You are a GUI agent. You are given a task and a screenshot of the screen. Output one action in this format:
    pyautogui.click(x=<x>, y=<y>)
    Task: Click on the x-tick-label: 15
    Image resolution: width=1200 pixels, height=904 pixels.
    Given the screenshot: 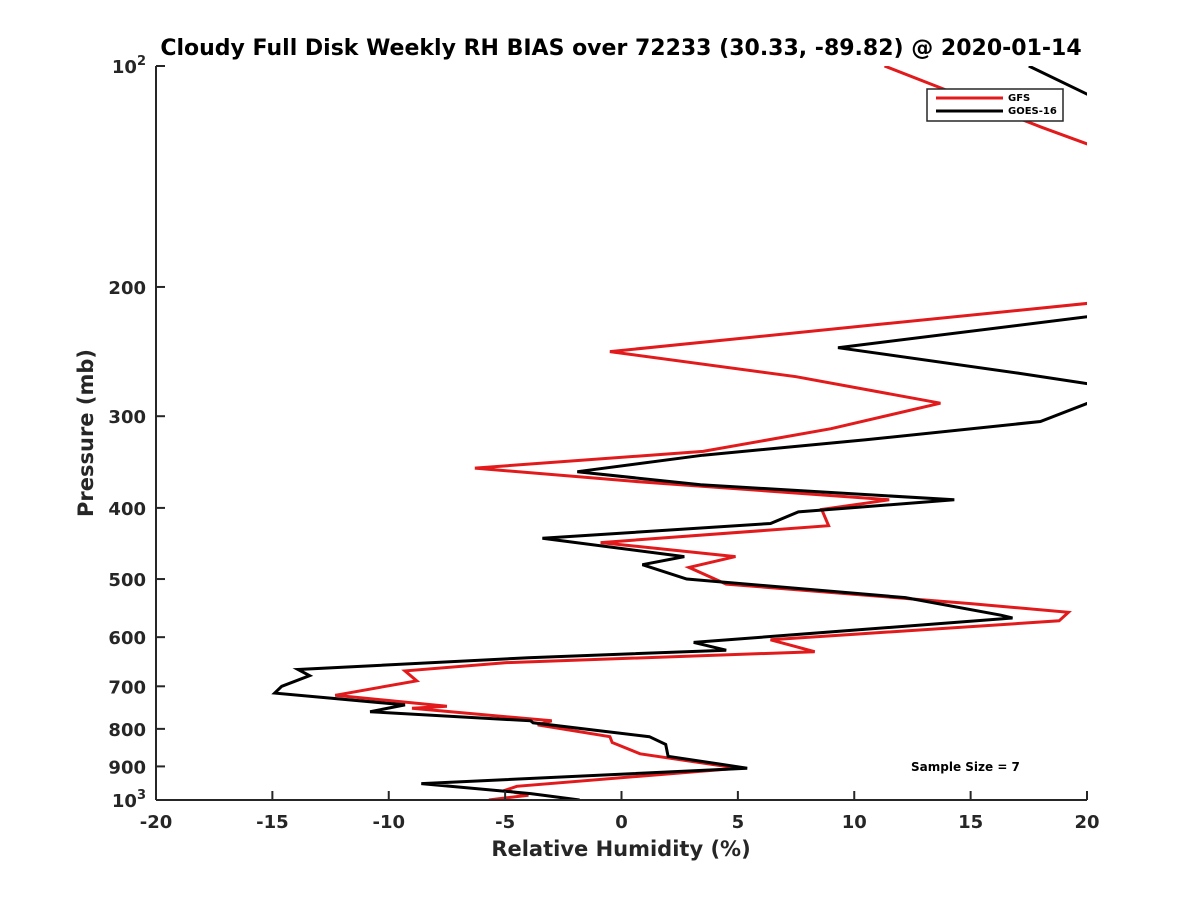 What is the action you would take?
    pyautogui.click(x=970, y=822)
    